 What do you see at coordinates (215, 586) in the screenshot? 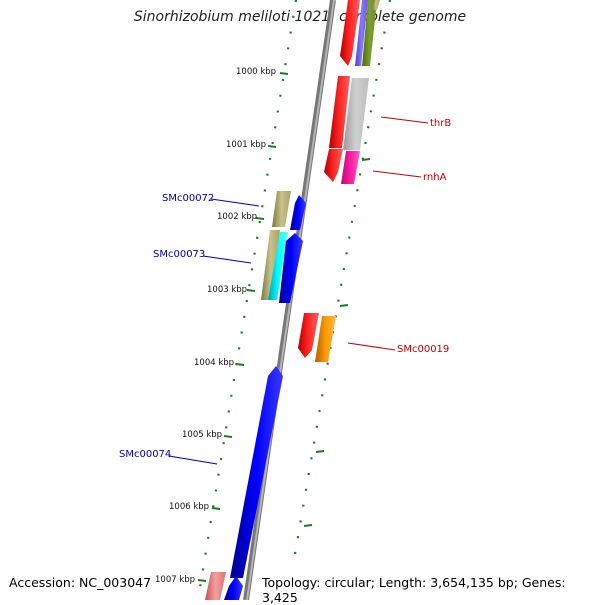
I see `gene-pink-bottom` at bounding box center [215, 586].